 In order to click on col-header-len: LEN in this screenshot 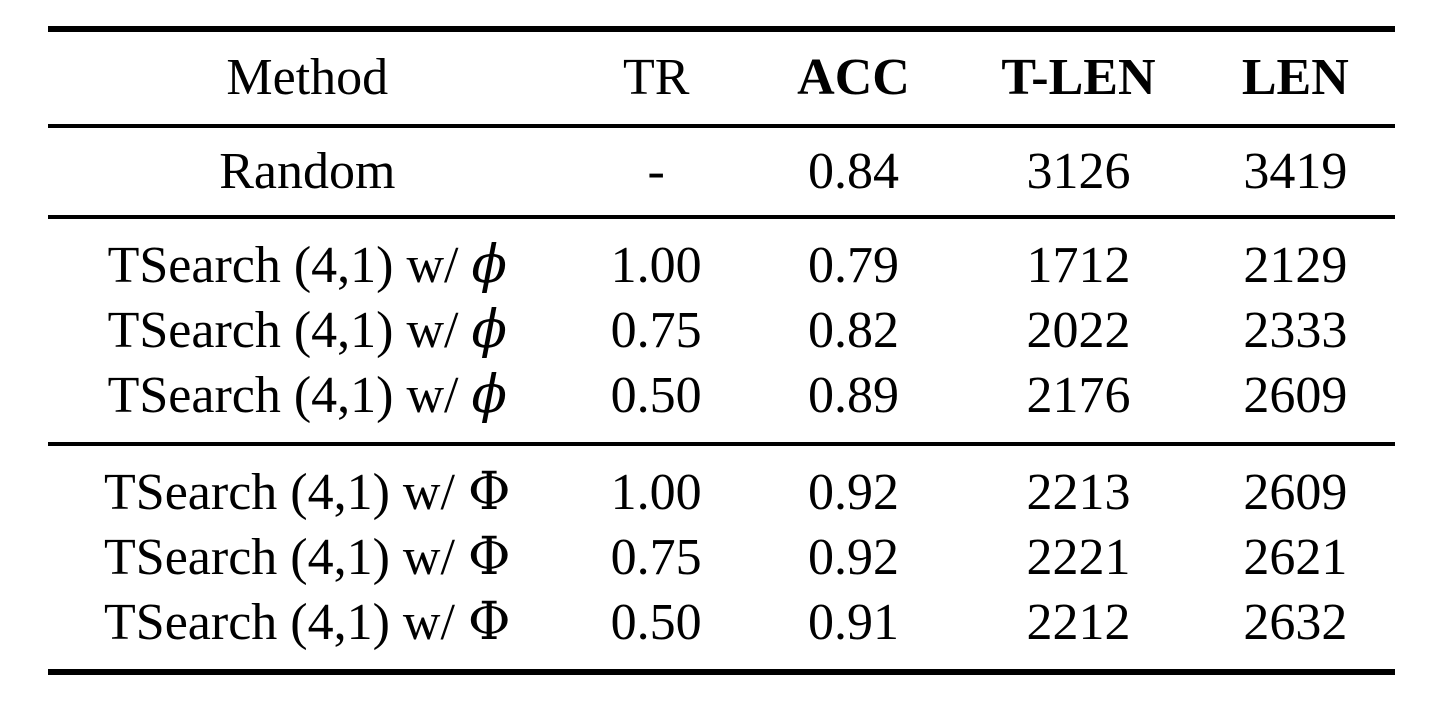, I will do `click(1295, 77)`.